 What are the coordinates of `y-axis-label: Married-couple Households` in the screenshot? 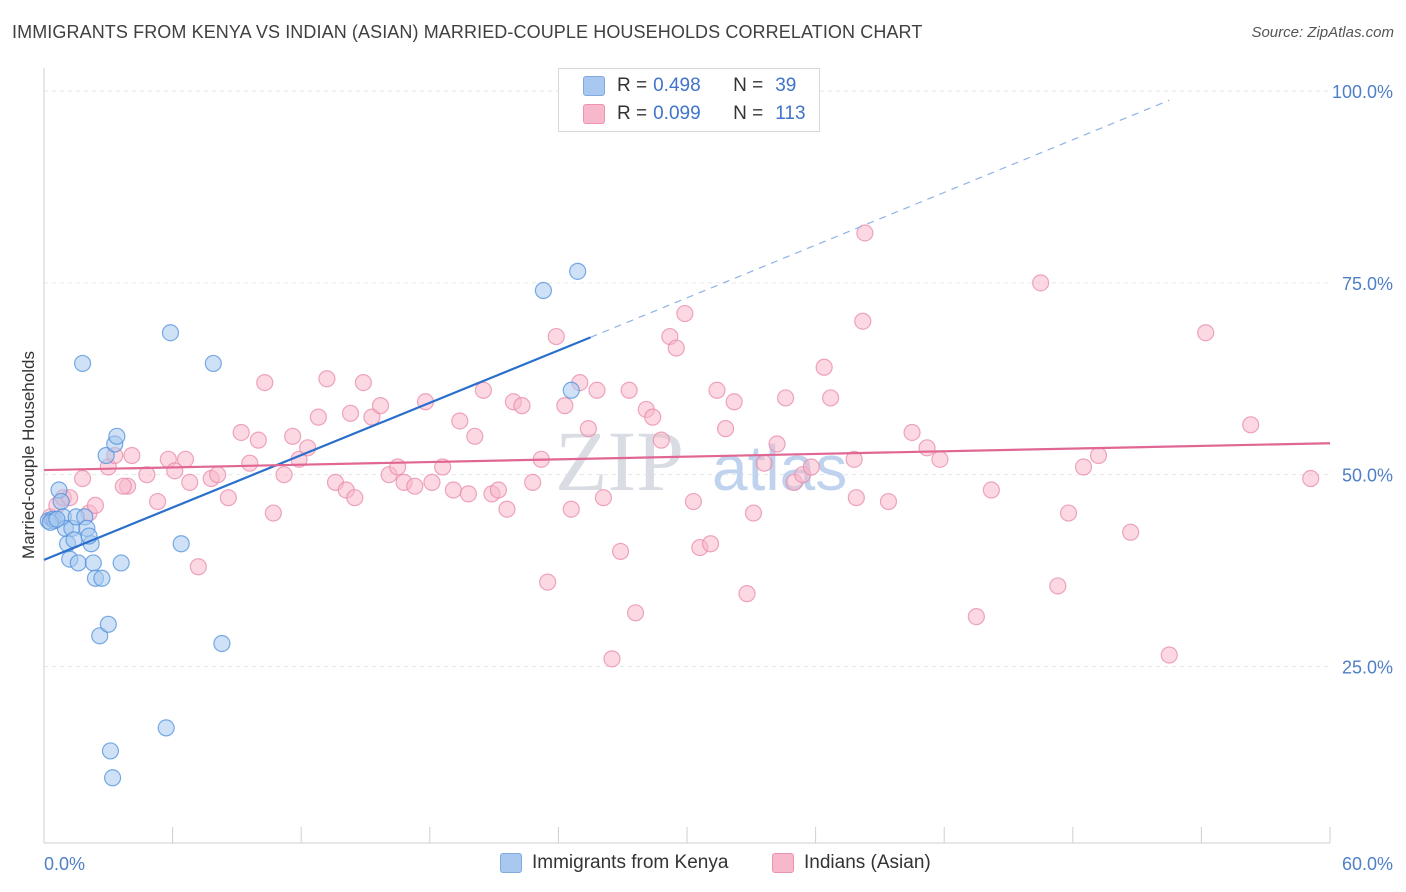 It's located at (28, 455).